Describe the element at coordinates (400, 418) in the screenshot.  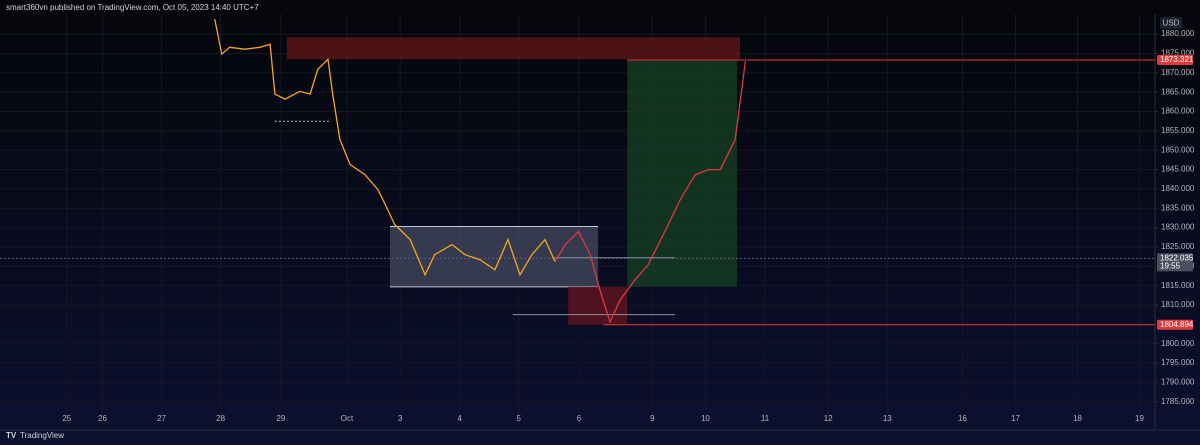
I see `x-tick-label: 3` at that location.